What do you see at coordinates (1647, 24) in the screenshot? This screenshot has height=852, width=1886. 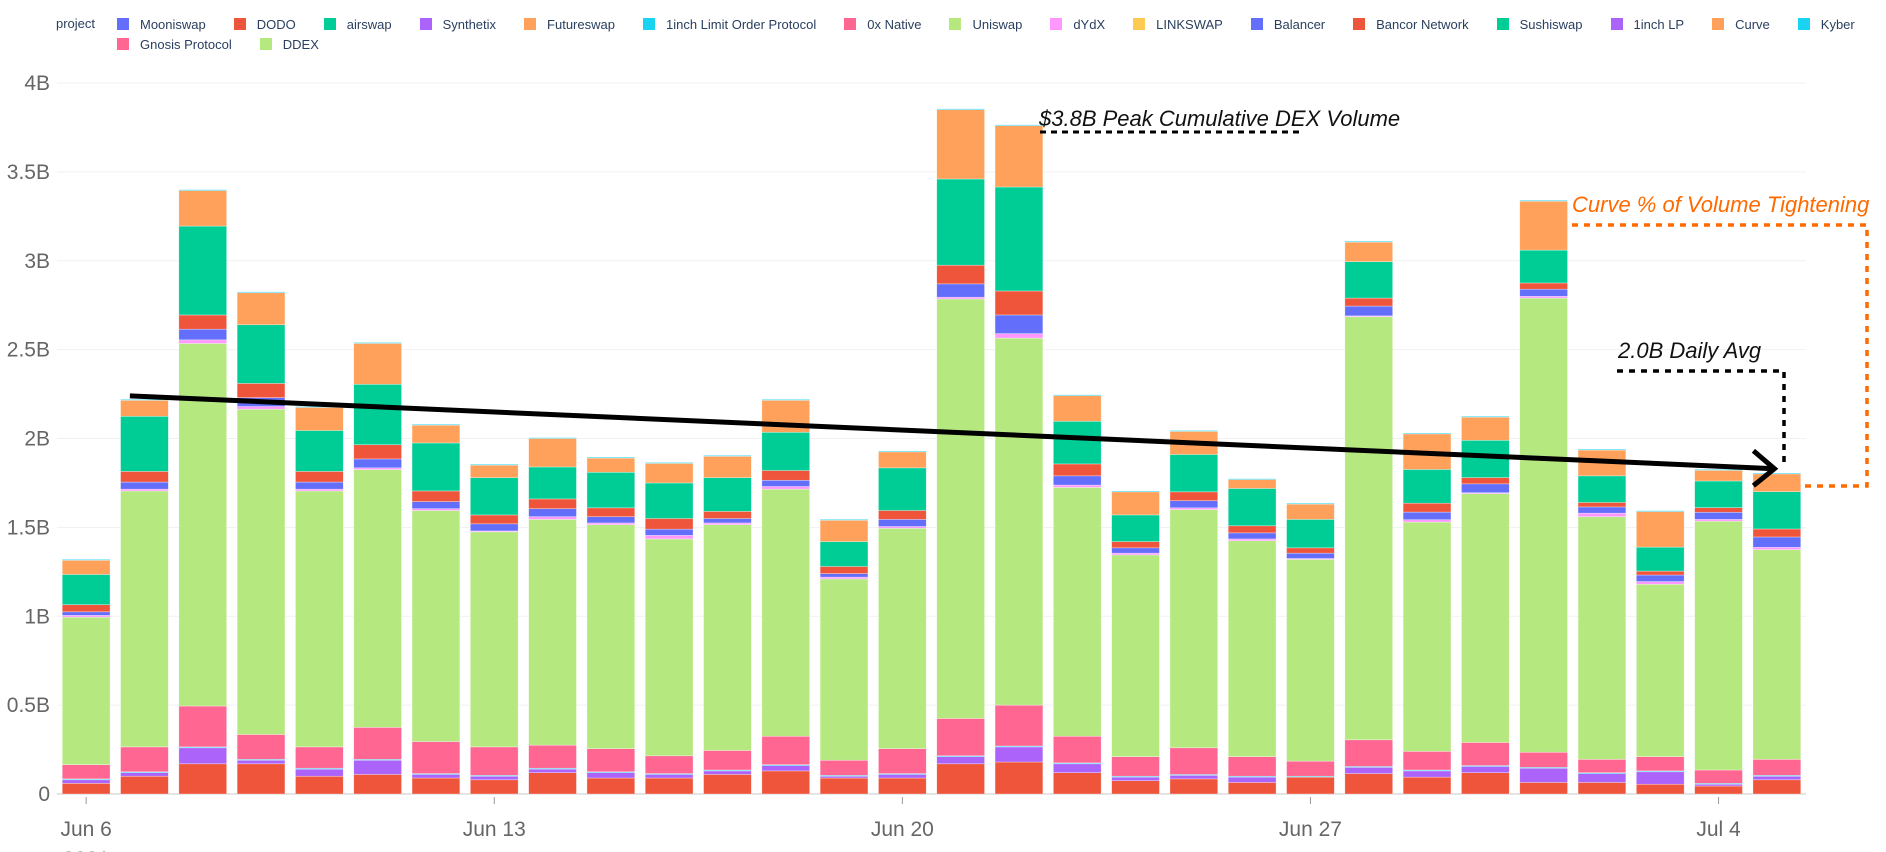 I see `legend-item: 1inch LP` at bounding box center [1647, 24].